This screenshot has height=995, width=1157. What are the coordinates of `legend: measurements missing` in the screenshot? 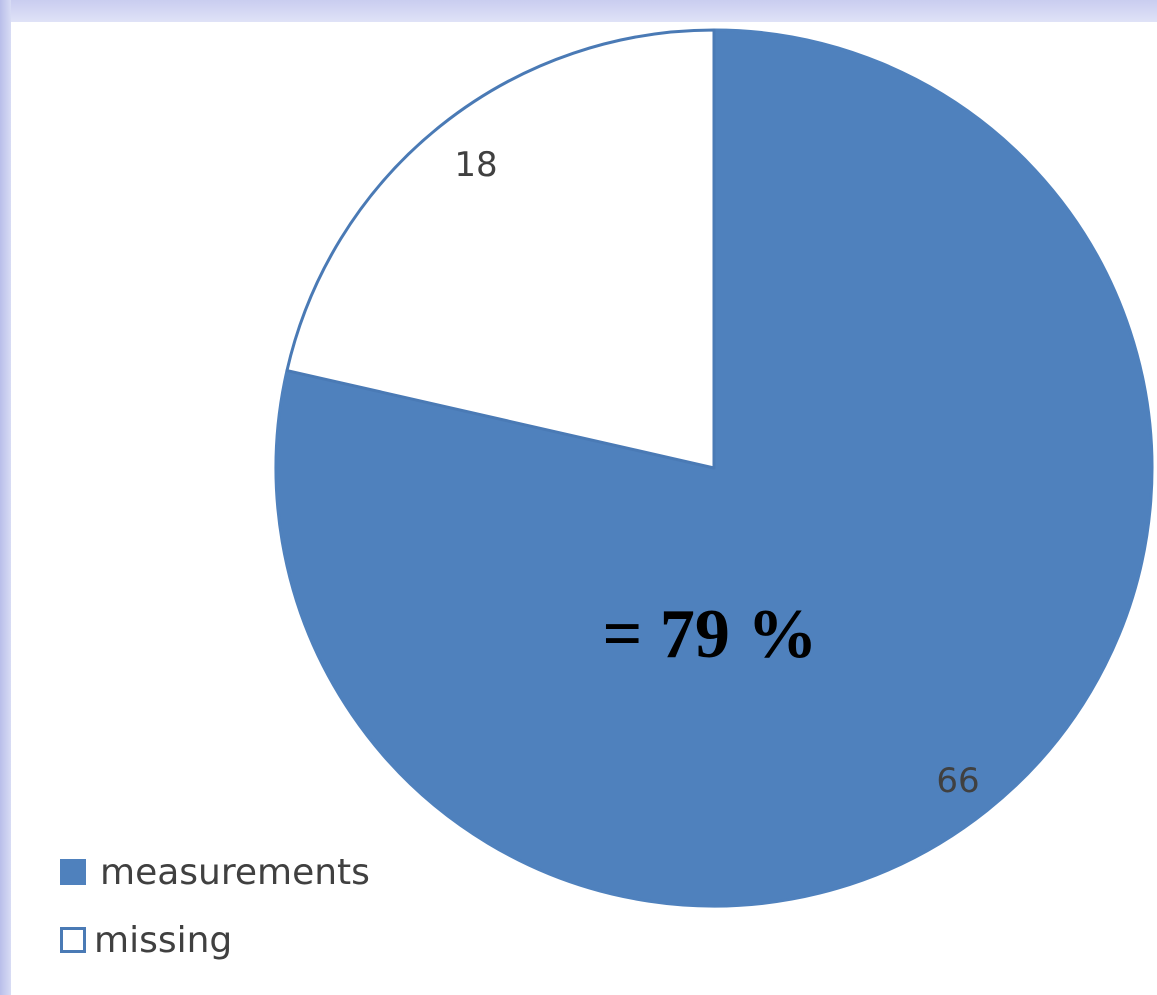 It's located at (215, 916).